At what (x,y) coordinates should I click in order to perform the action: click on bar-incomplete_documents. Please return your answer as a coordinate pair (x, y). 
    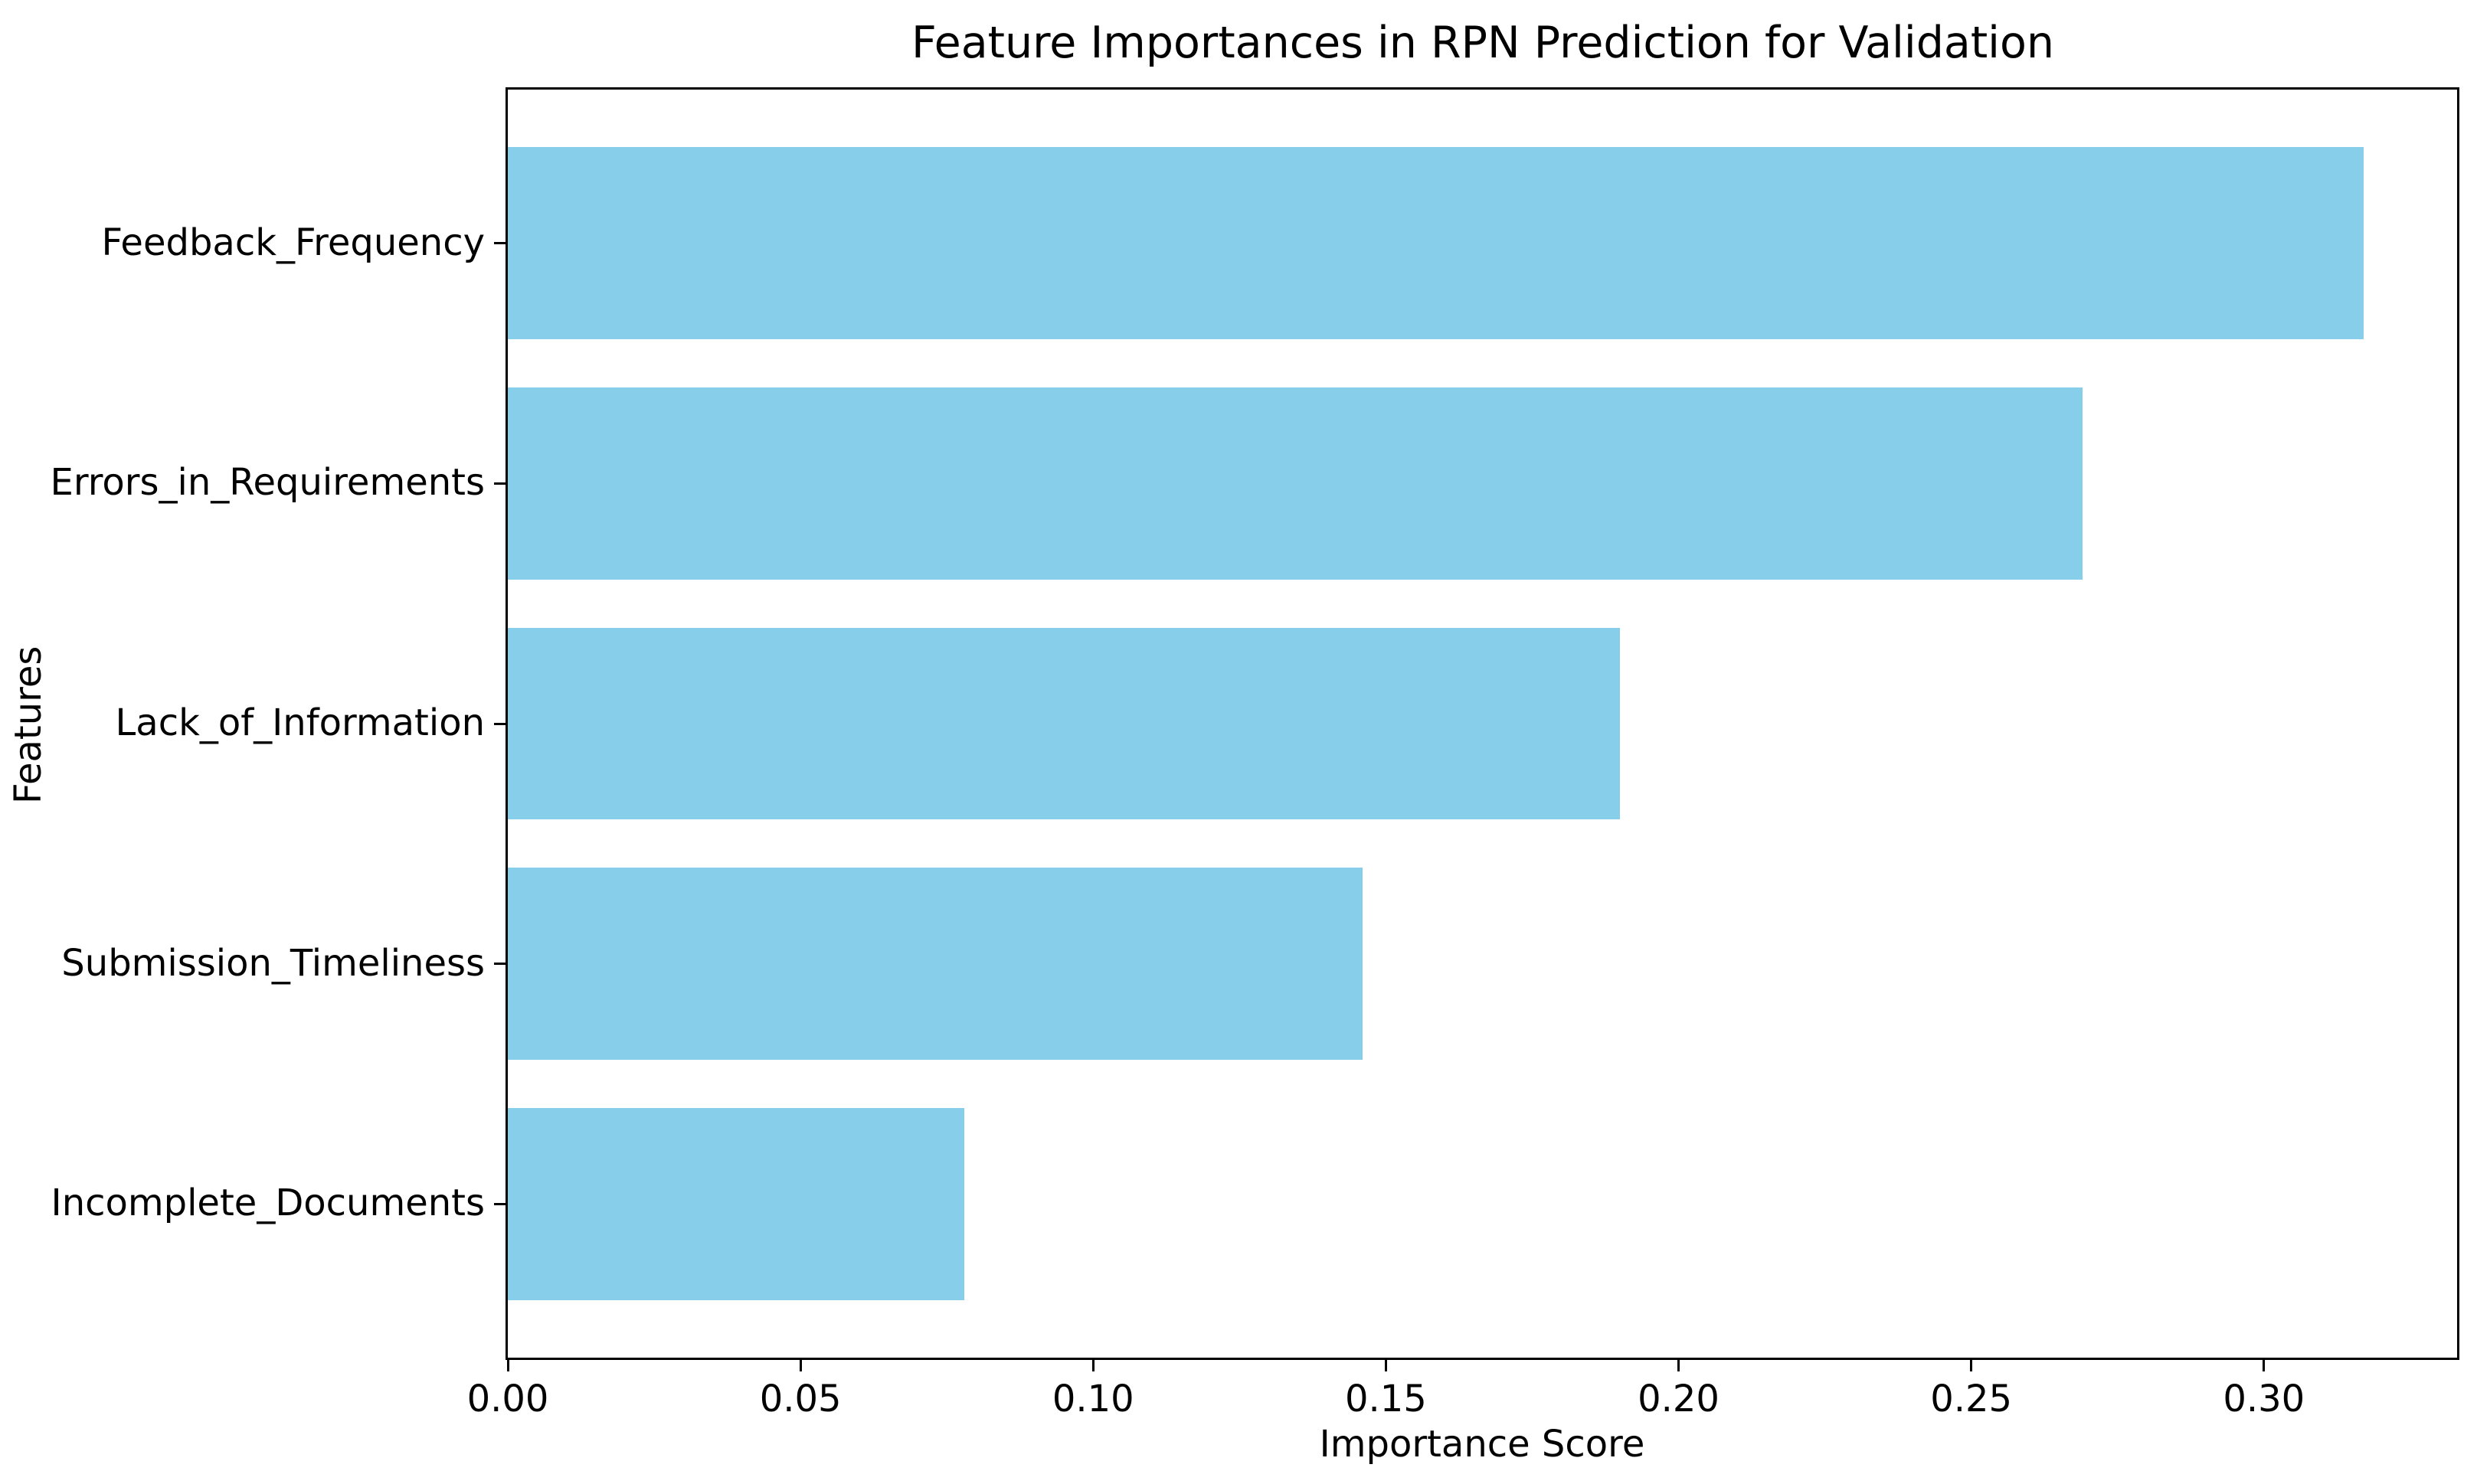
    Looking at the image, I should click on (736, 1203).